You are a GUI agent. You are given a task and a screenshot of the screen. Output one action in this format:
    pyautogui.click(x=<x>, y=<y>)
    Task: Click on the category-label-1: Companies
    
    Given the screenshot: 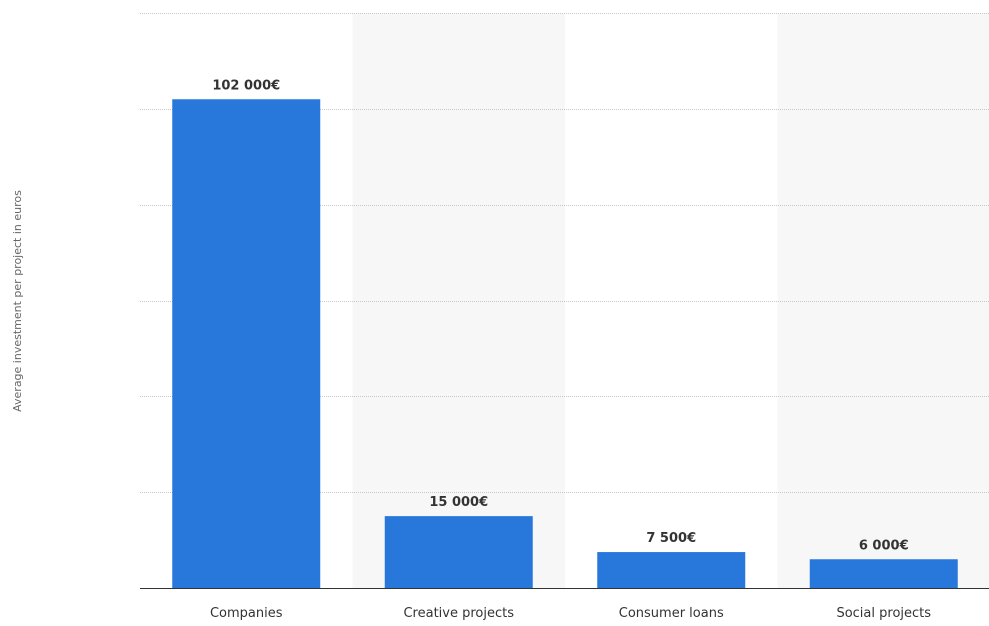 What is the action you would take?
    pyautogui.click(x=246, y=613)
    